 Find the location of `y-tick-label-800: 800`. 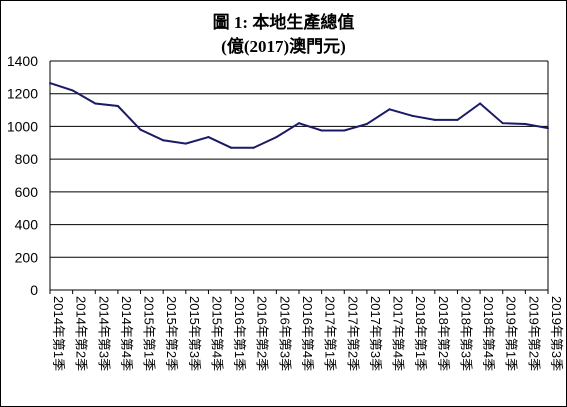

y-tick-label-800: 800 is located at coordinates (27, 159).